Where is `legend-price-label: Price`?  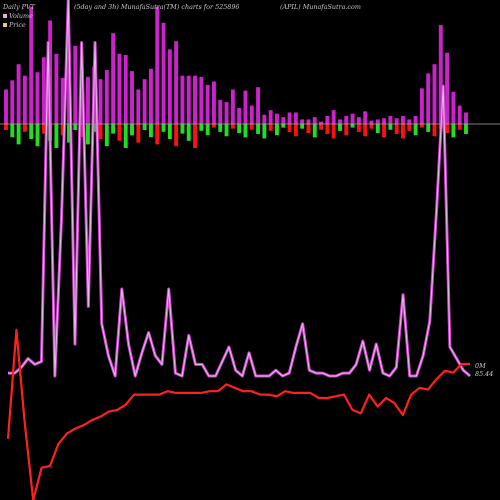 legend-price-label: Price is located at coordinates (17, 25).